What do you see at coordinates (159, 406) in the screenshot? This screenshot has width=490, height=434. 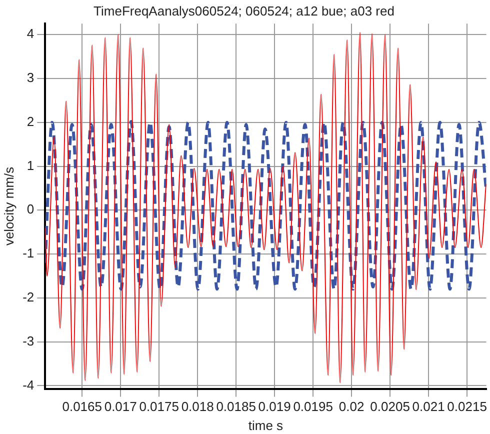 I see `x-tick-label: 0.0175` at bounding box center [159, 406].